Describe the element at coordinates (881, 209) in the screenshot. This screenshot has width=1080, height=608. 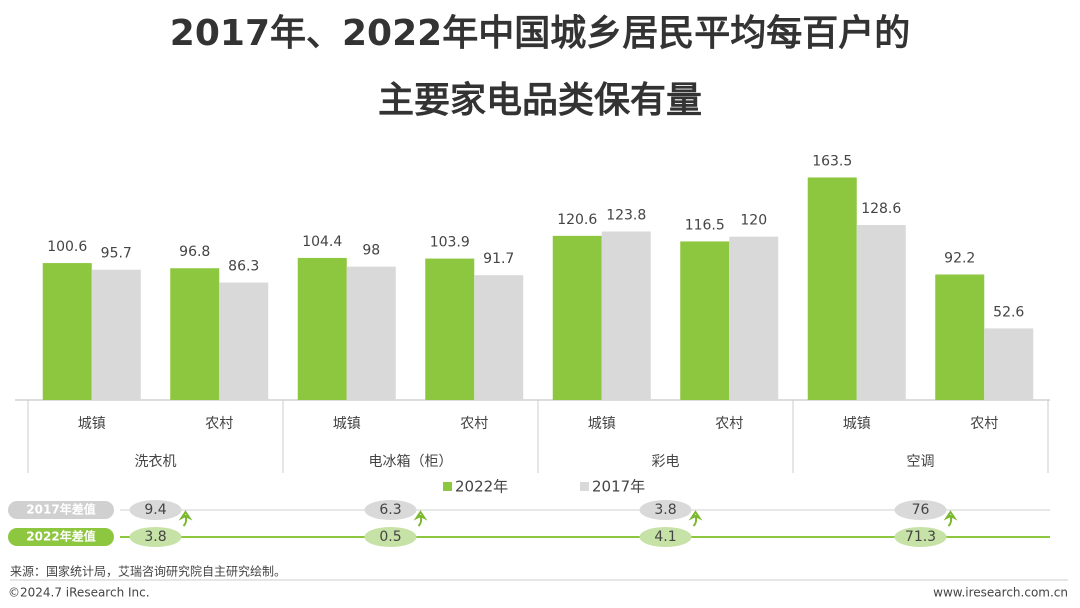
I see `data-label: 128.6` at that location.